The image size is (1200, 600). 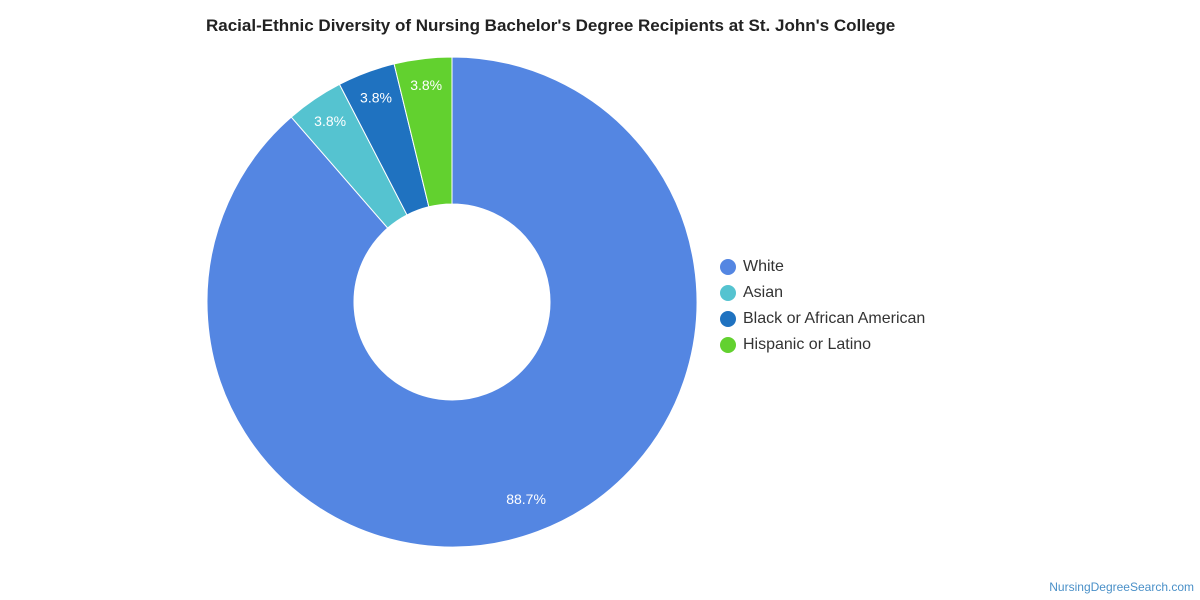 I want to click on legend-swatch-black-or-african-american, so click(x=728, y=319).